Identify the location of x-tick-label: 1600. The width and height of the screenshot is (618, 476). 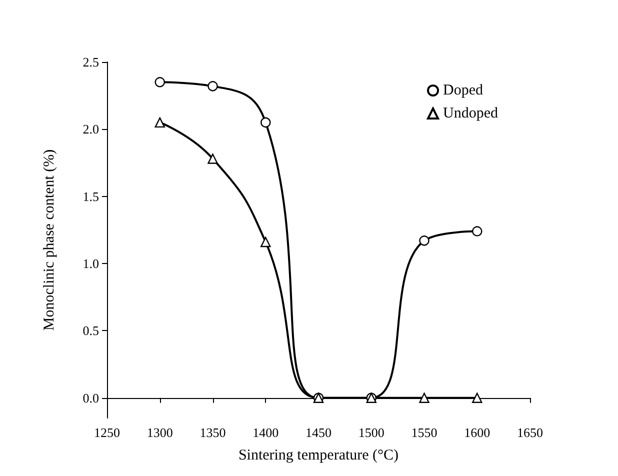
(477, 432).